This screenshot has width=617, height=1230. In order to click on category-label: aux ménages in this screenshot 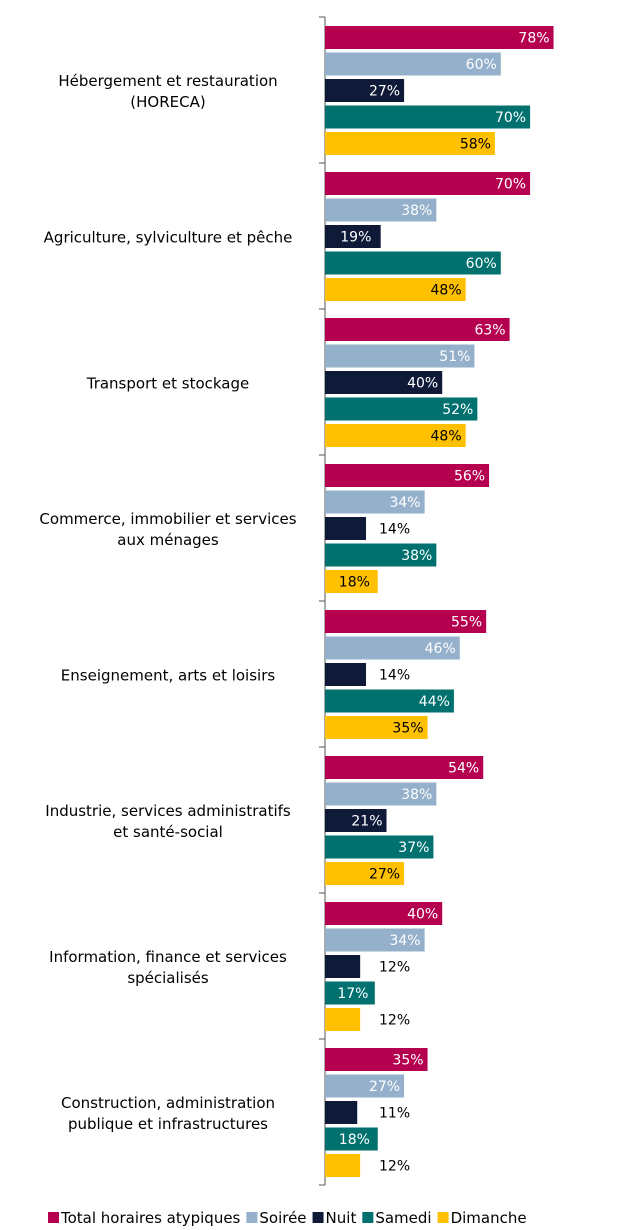, I will do `click(168, 540)`.